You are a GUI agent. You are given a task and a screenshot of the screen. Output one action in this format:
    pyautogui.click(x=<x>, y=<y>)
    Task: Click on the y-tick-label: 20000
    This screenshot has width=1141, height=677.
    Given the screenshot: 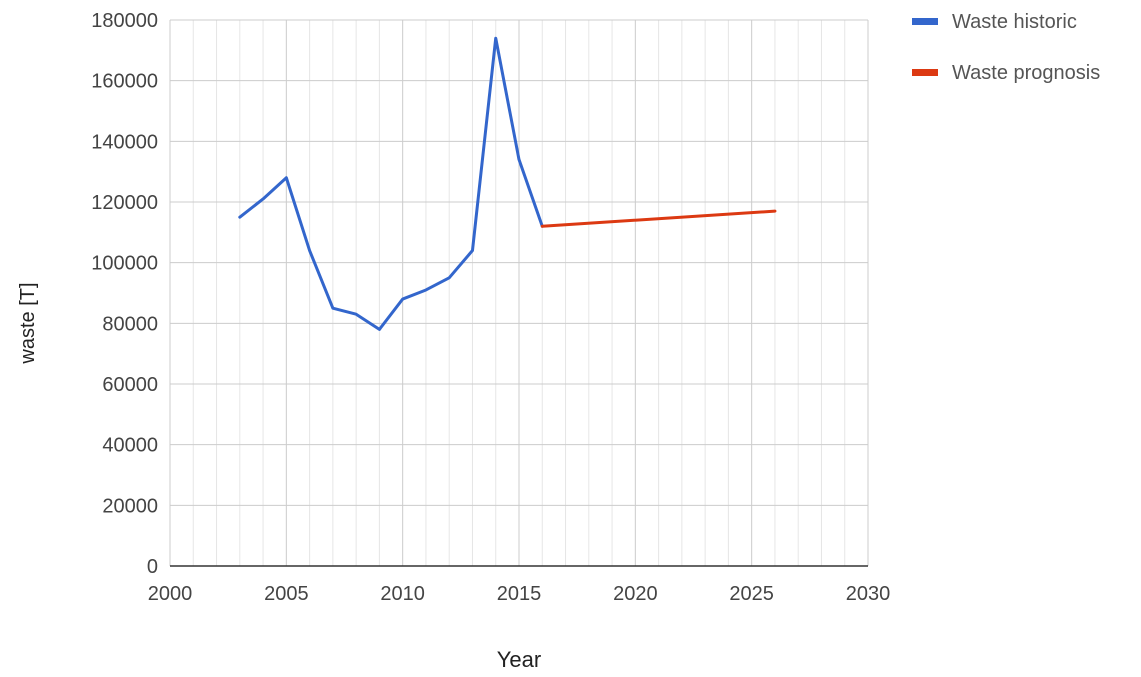 What is the action you would take?
    pyautogui.click(x=130, y=506)
    